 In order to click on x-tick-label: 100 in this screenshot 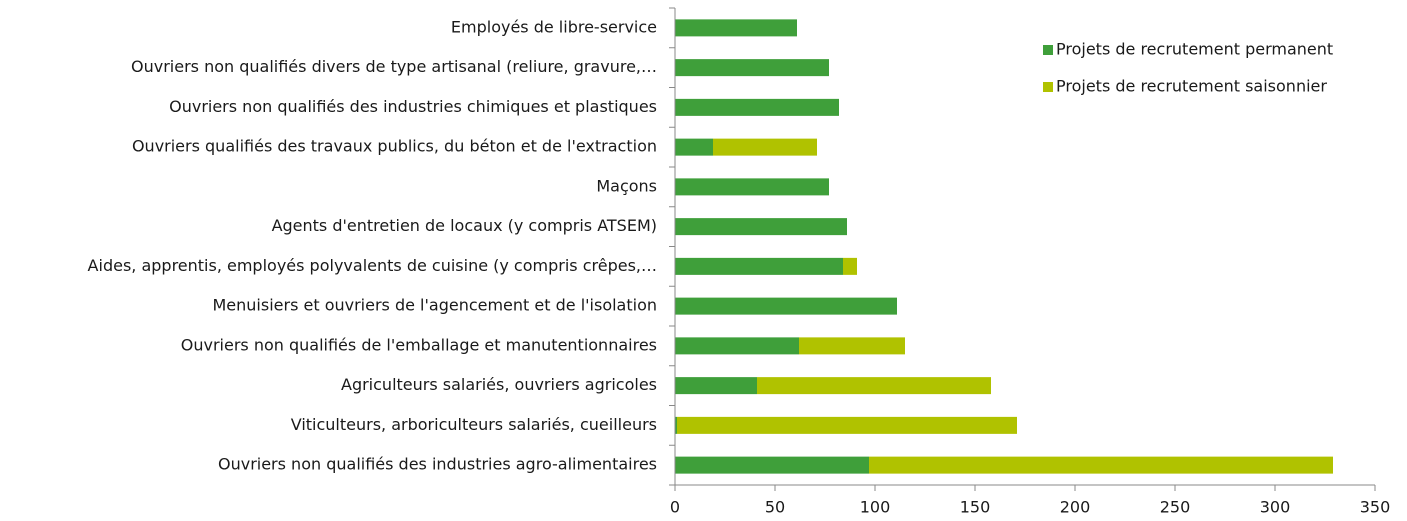, I will do `click(875, 507)`.